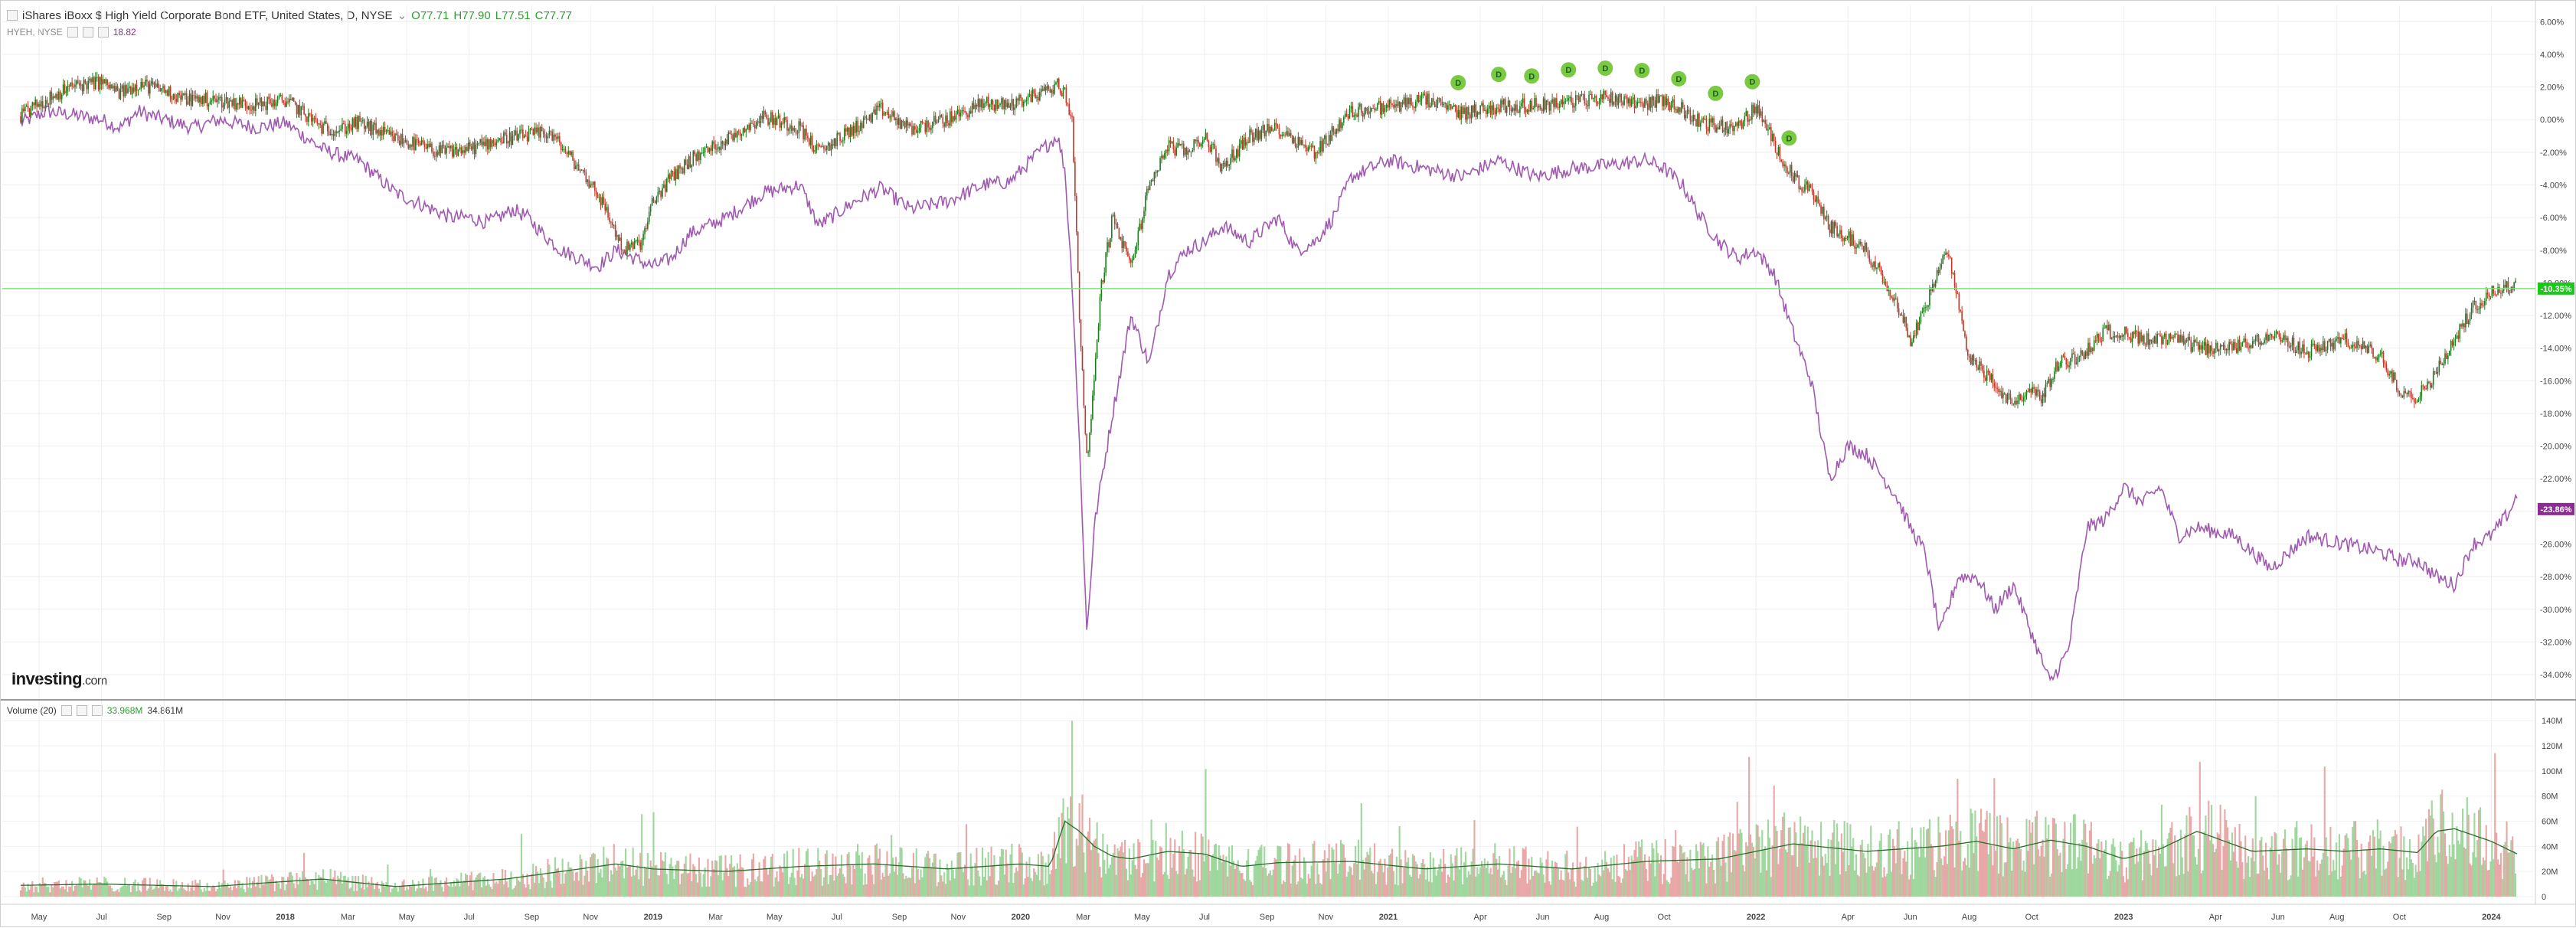 The image size is (2576, 928). Describe the element at coordinates (66, 711) in the screenshot. I see `volume-settings-icon` at that location.